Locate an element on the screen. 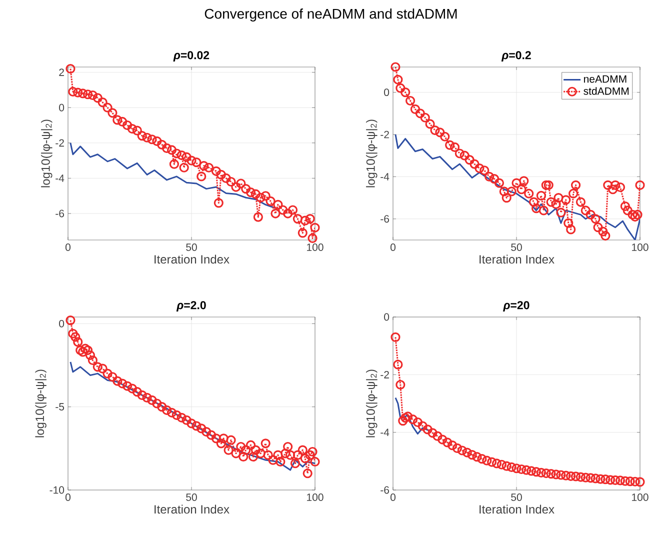 The width and height of the screenshot is (662, 535). chart-title: ρ=0.02 is located at coordinates (191, 56).